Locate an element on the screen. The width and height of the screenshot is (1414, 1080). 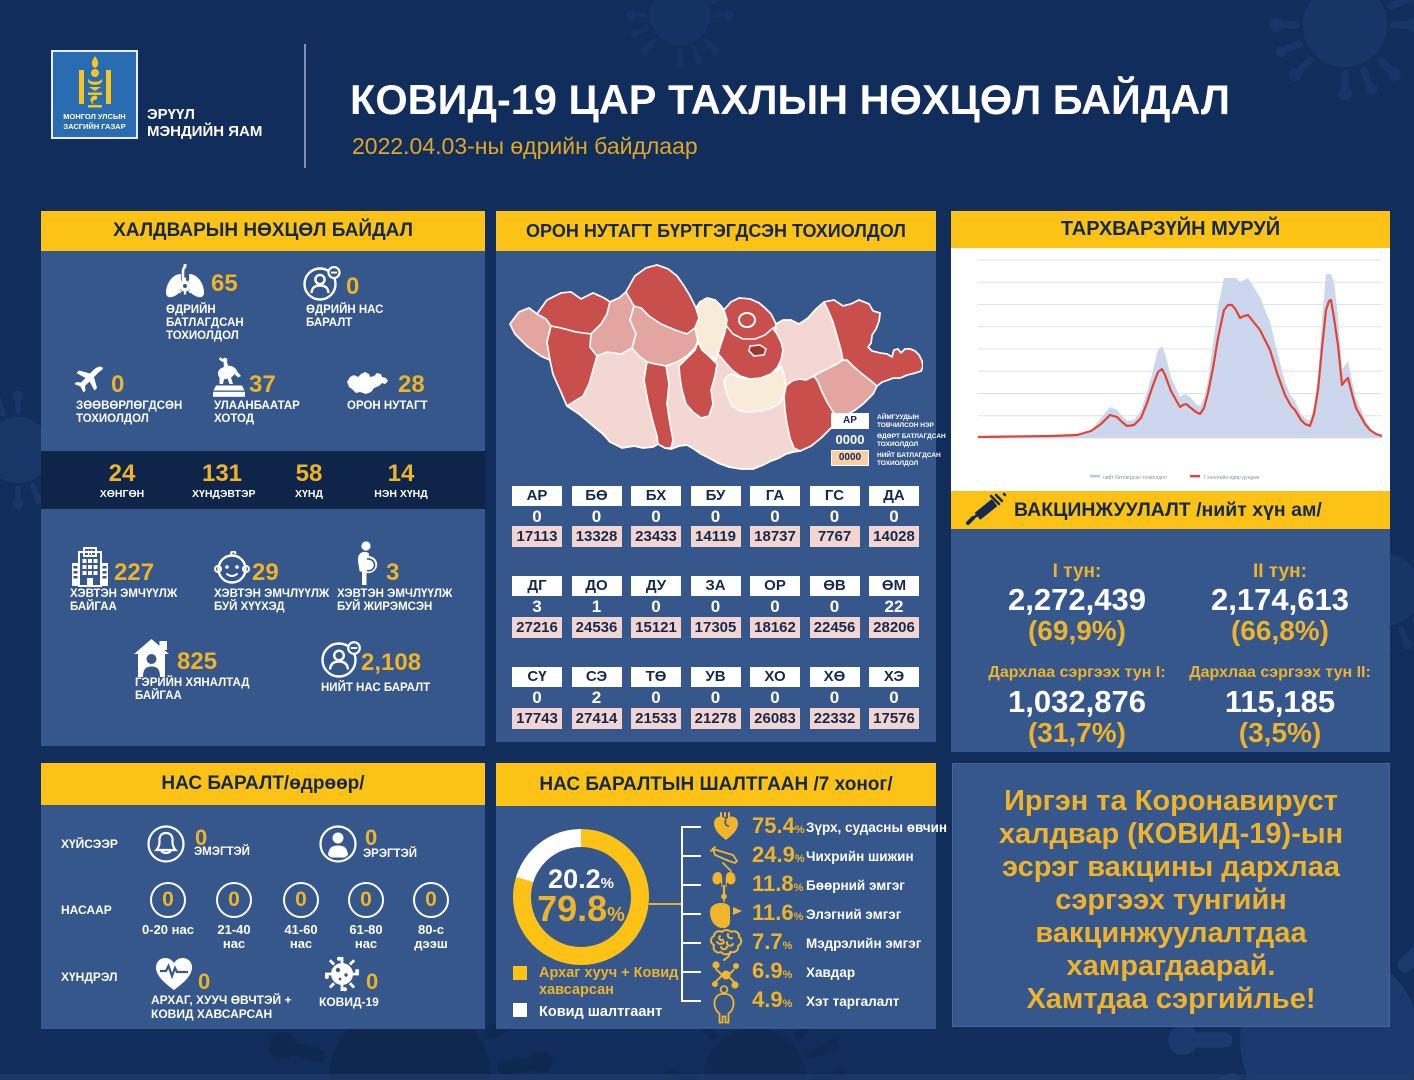
svg-text: 7 хоногийн өдөр дундаж is located at coordinates (1231, 477).